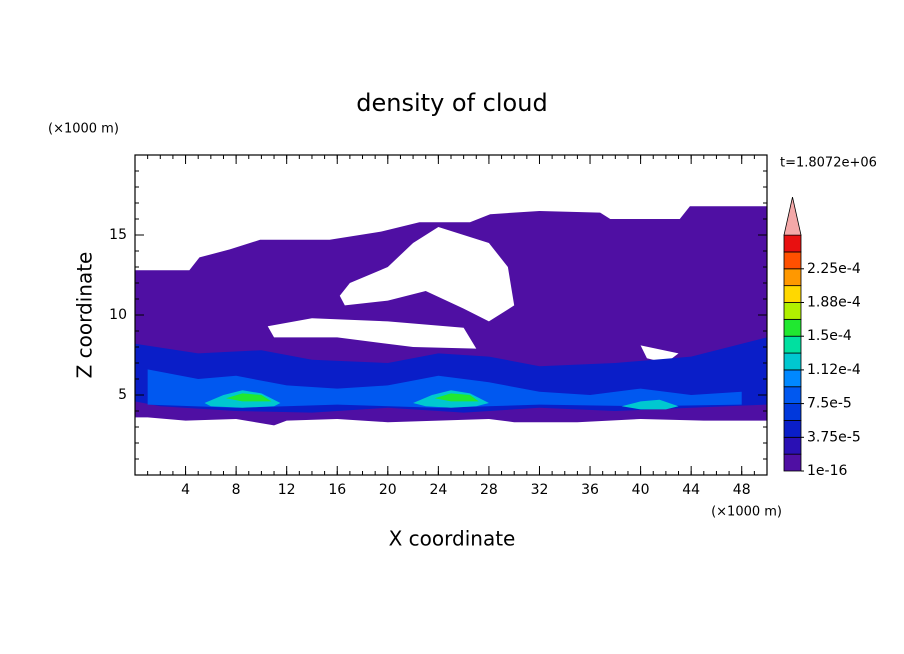 The image size is (904, 654). I want to click on x-tick-label: 20, so click(388, 490).